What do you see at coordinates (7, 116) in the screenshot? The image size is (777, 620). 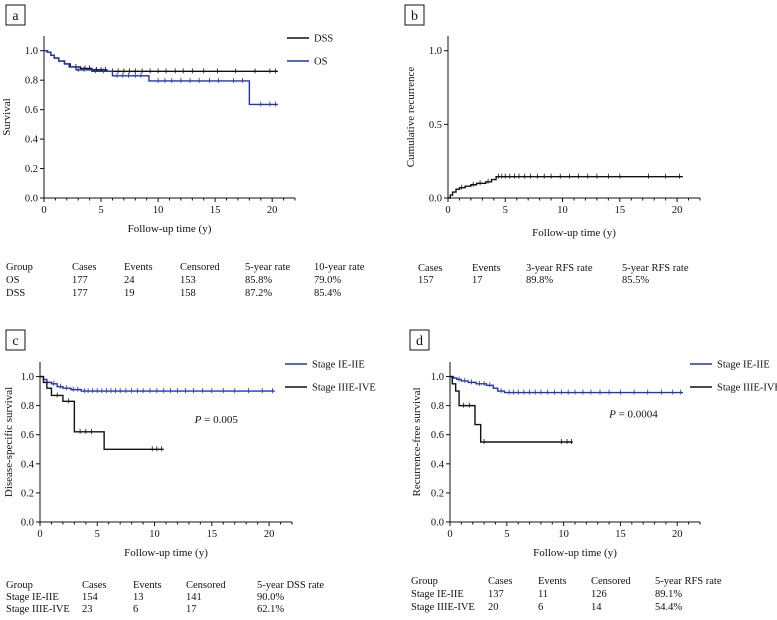 I see `y-axis-label: Survival` at bounding box center [7, 116].